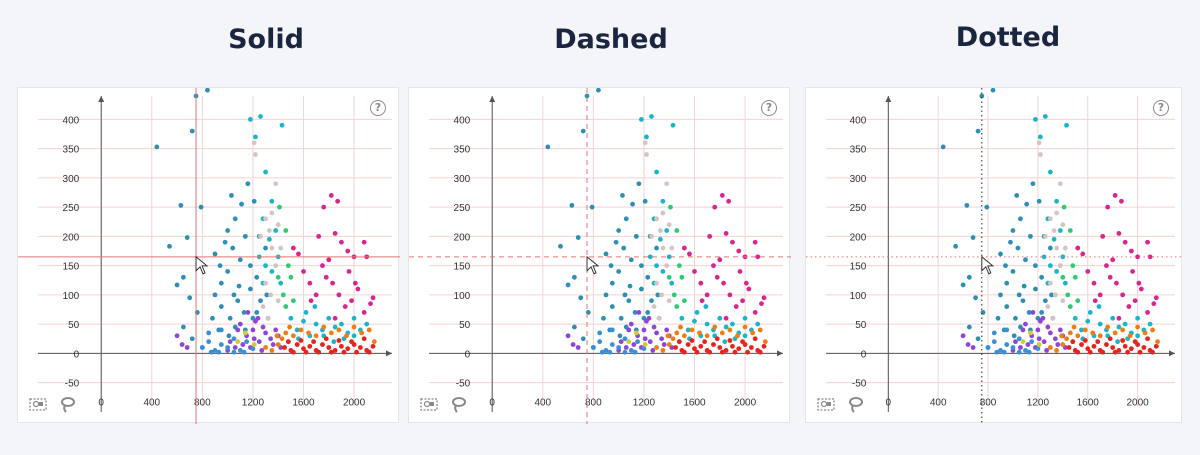 This screenshot has width=1200, height=455. I want to click on zoom-lens, so click(427, 404).